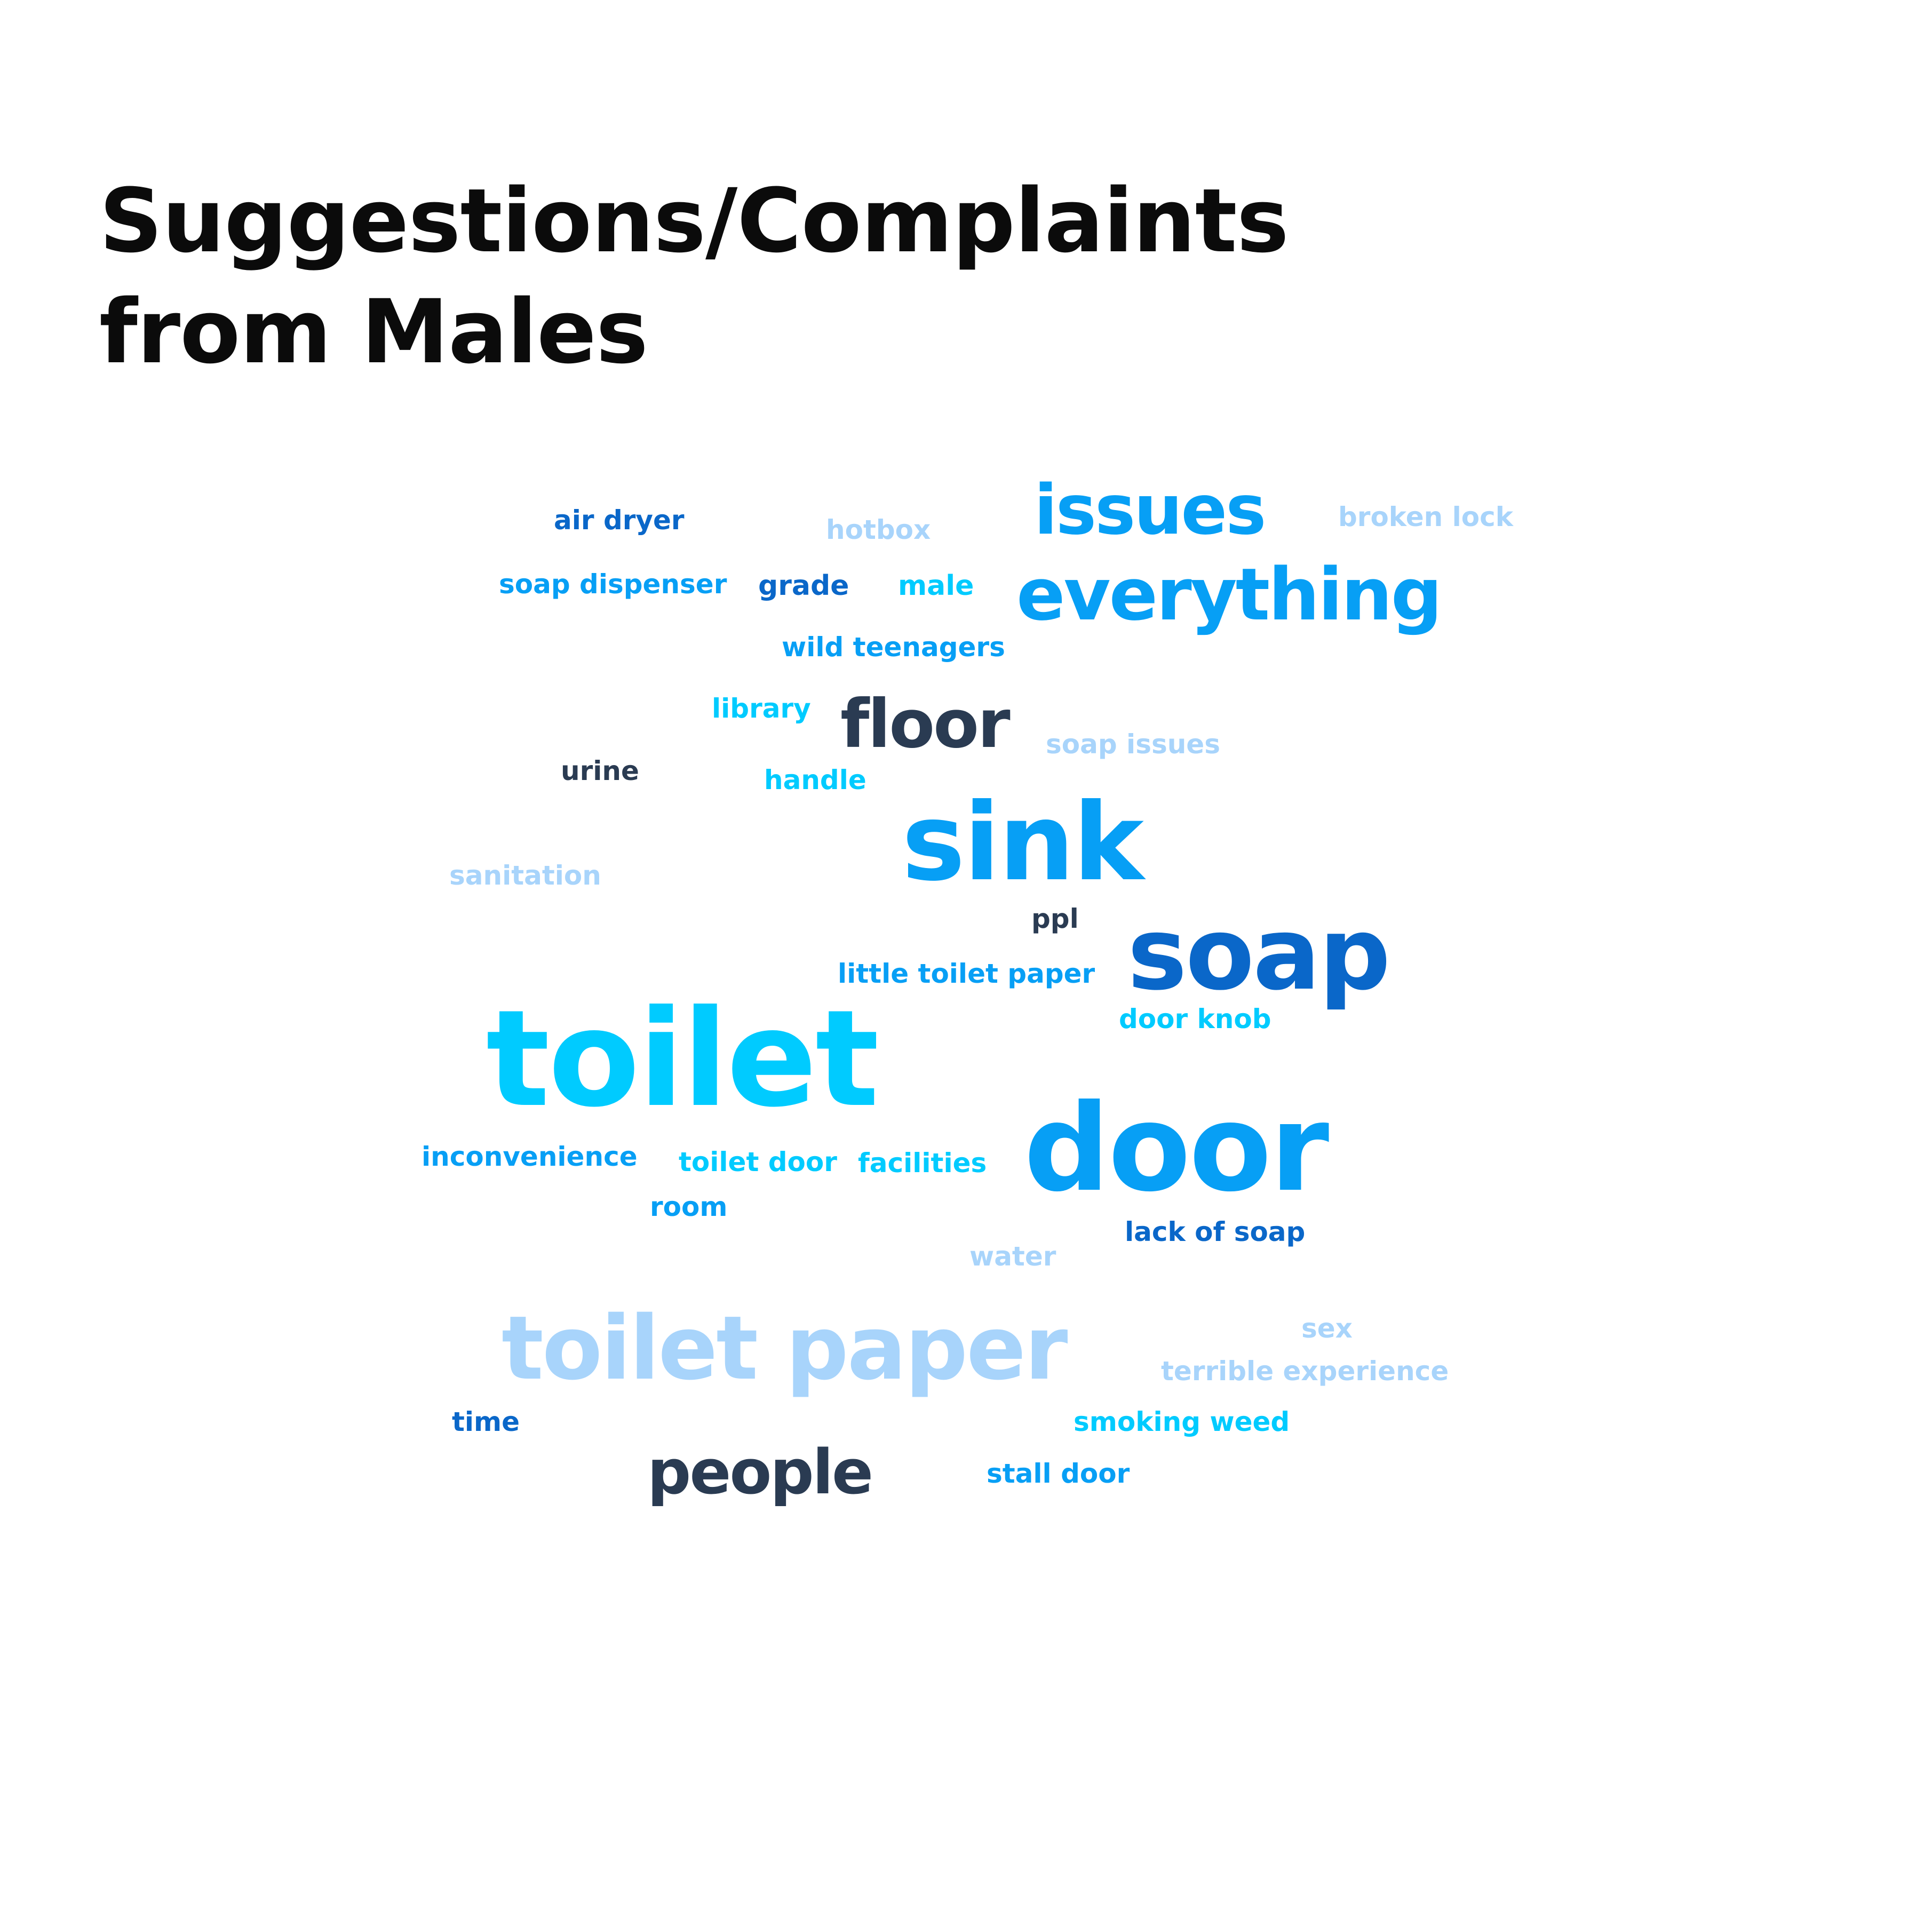 Image resolution: width=1932 pixels, height=1910 pixels. Describe the element at coordinates (1176, 1149) in the screenshot. I see `word-door: door` at that location.